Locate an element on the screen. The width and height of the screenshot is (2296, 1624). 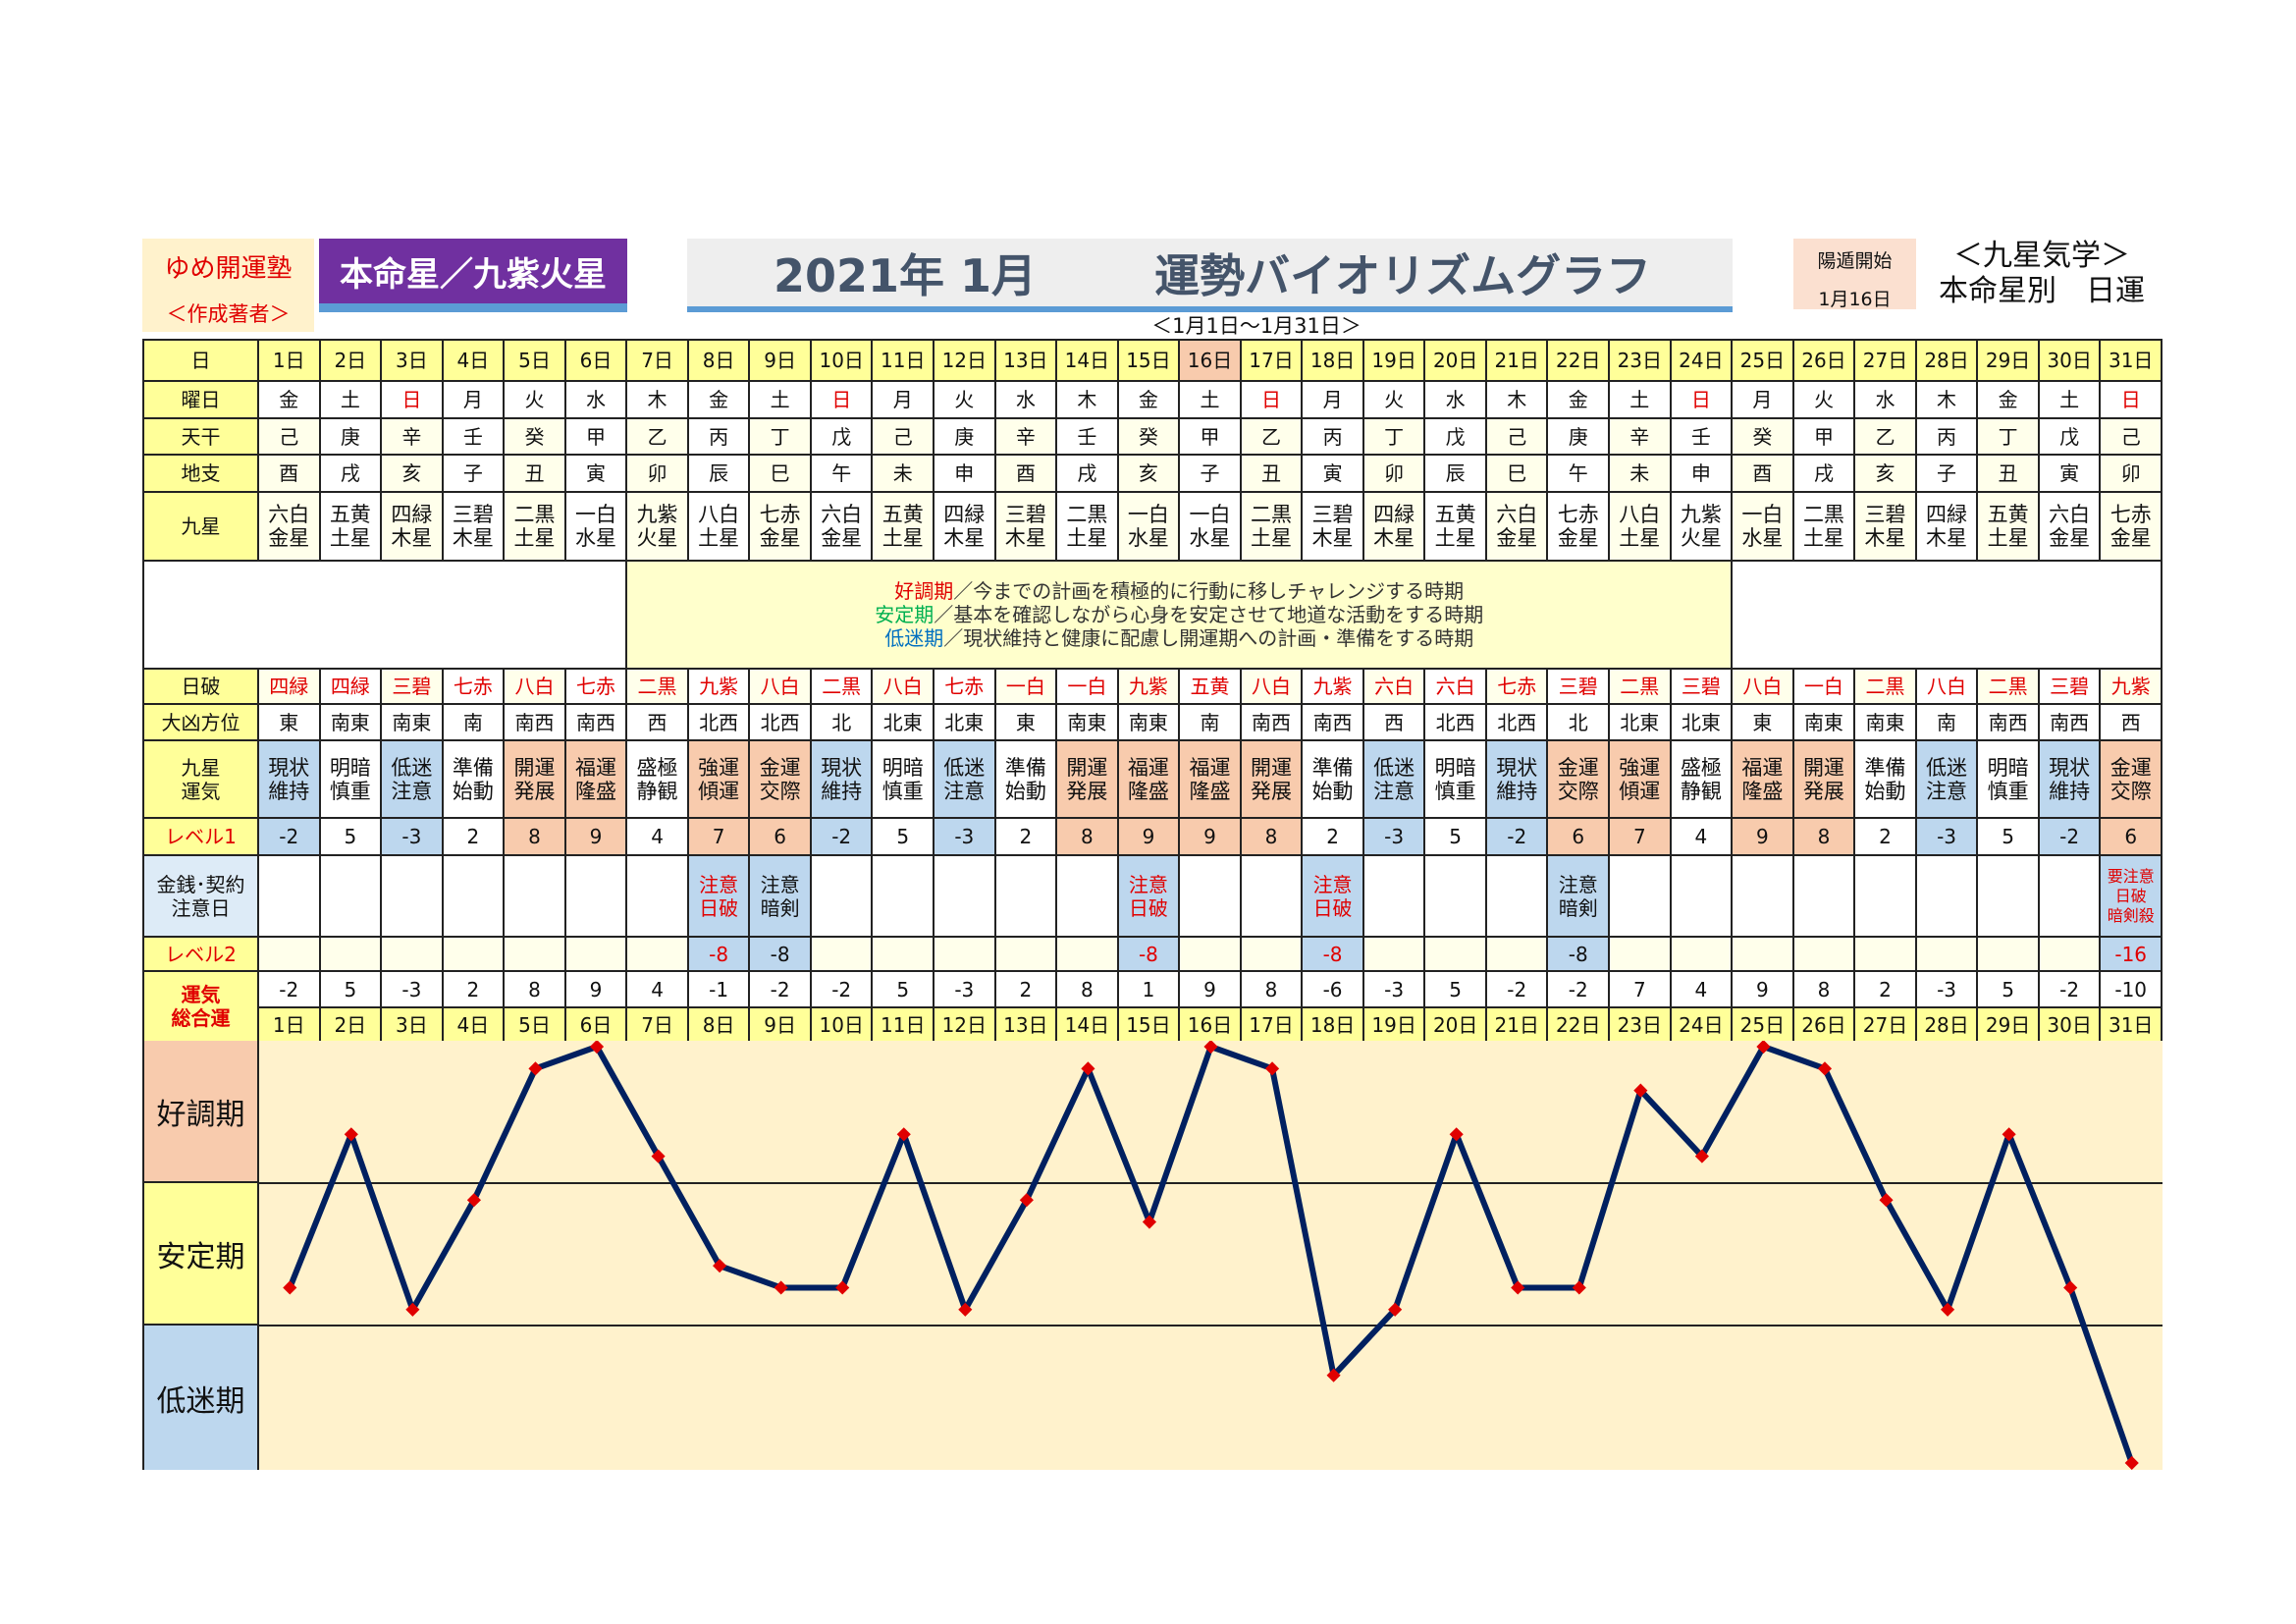
direction-cell: 南東 is located at coordinates (412, 722).